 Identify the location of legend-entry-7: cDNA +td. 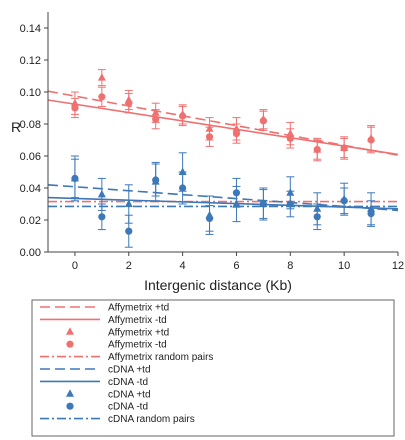
(108, 394).